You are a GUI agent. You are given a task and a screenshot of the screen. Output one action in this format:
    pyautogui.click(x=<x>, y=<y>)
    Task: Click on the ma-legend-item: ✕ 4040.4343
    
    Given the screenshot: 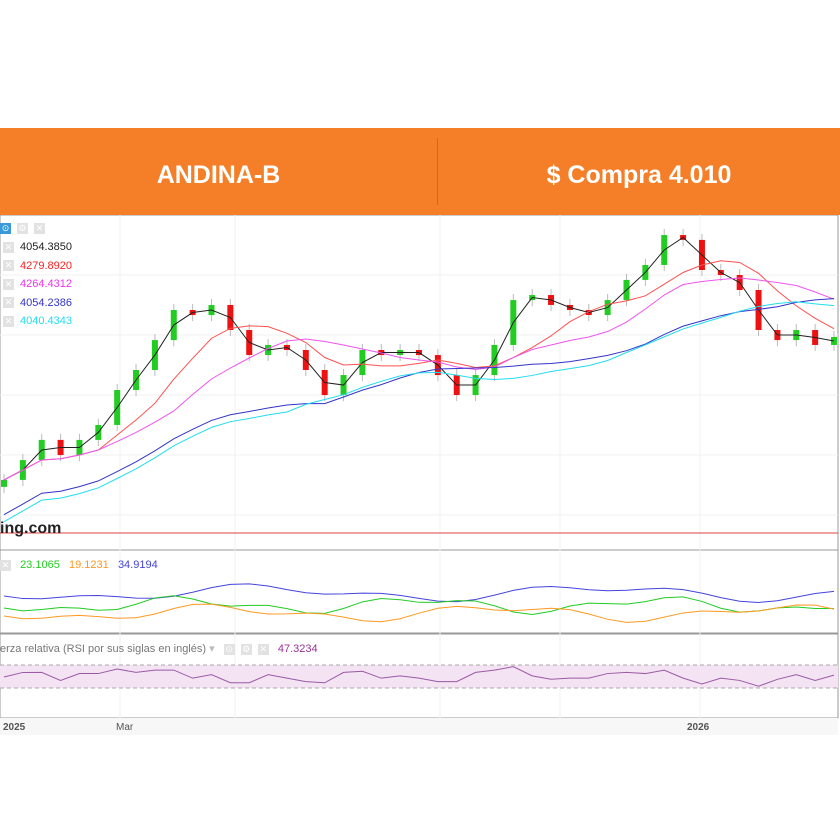 What is the action you would take?
    pyautogui.click(x=37, y=321)
    